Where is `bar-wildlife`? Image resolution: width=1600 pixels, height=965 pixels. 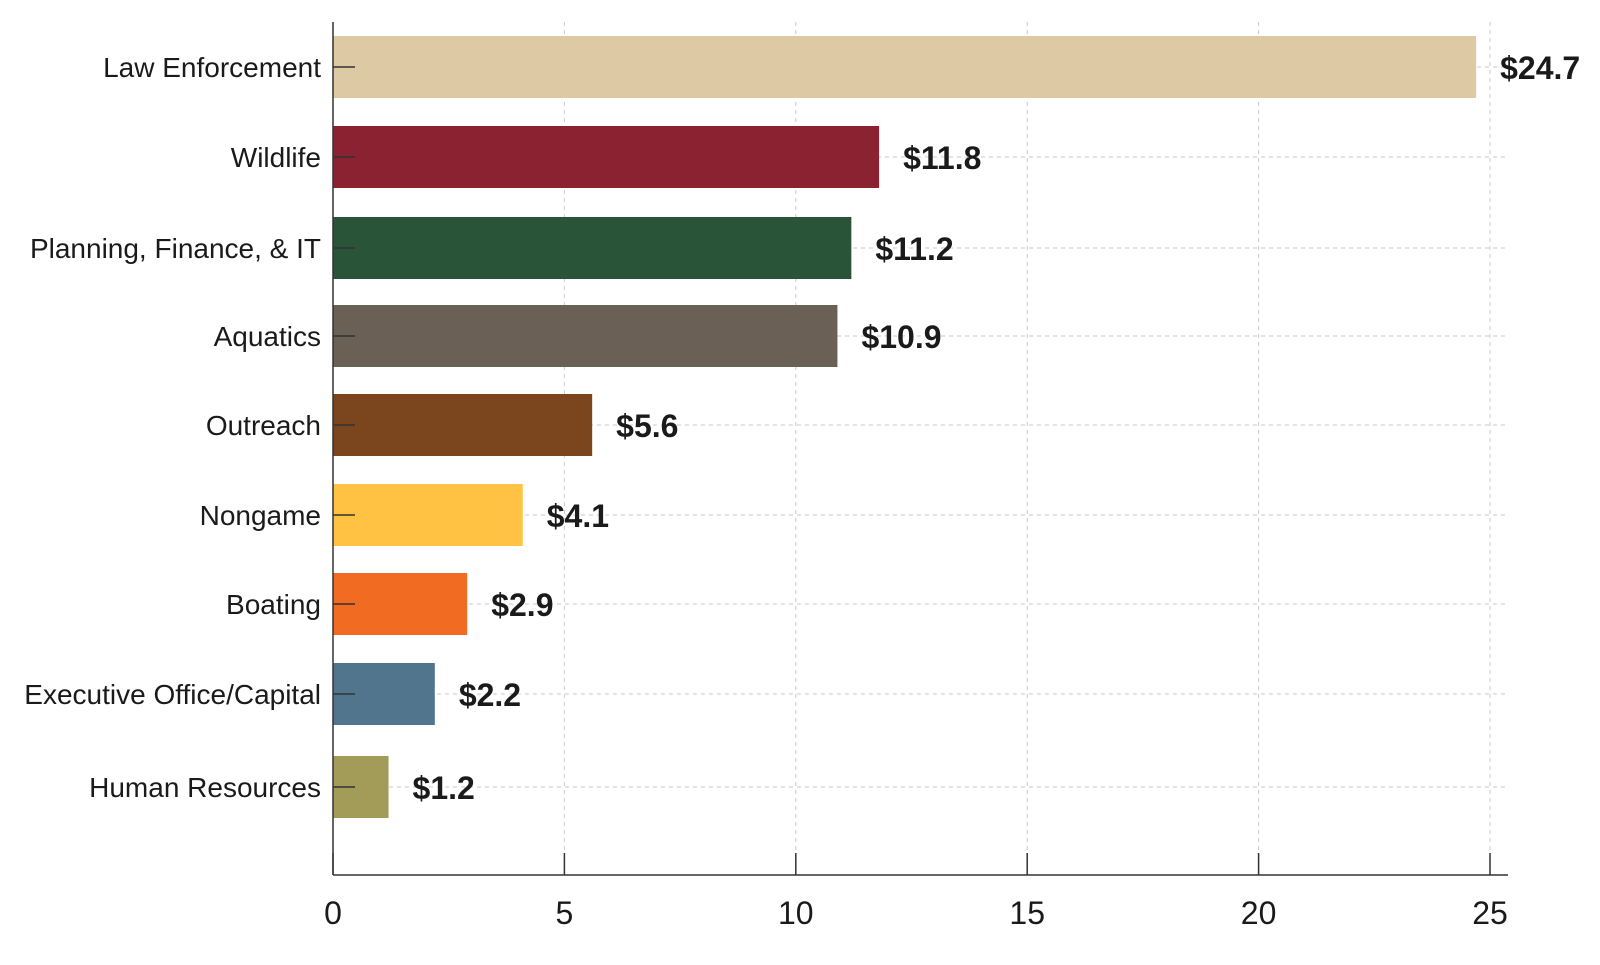 bar-wildlife is located at coordinates (606, 157).